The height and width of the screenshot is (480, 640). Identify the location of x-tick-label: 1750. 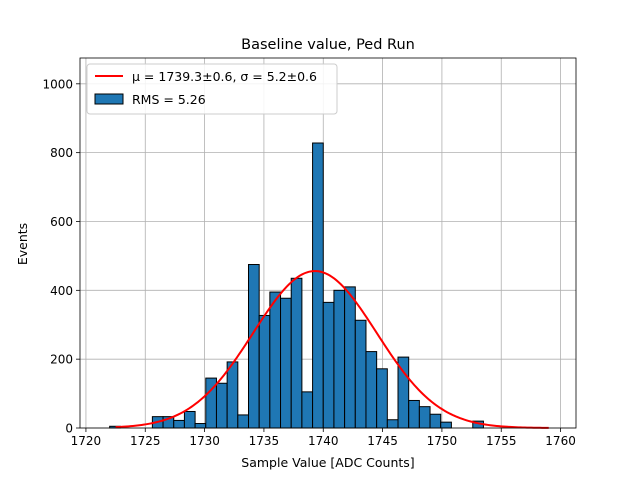
(442, 441).